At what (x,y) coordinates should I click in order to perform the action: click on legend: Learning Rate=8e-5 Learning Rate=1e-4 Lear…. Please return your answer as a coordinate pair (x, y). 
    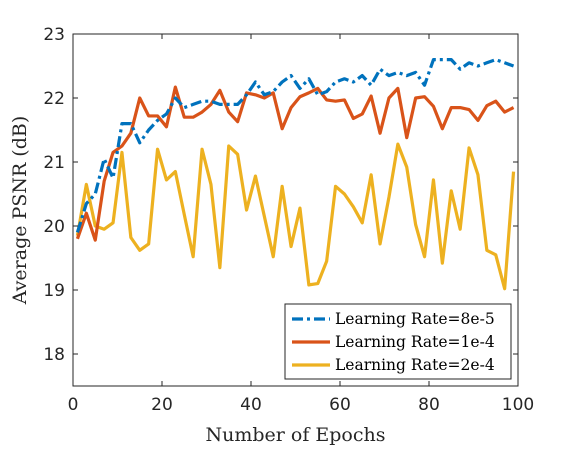
    Looking at the image, I should click on (398, 341).